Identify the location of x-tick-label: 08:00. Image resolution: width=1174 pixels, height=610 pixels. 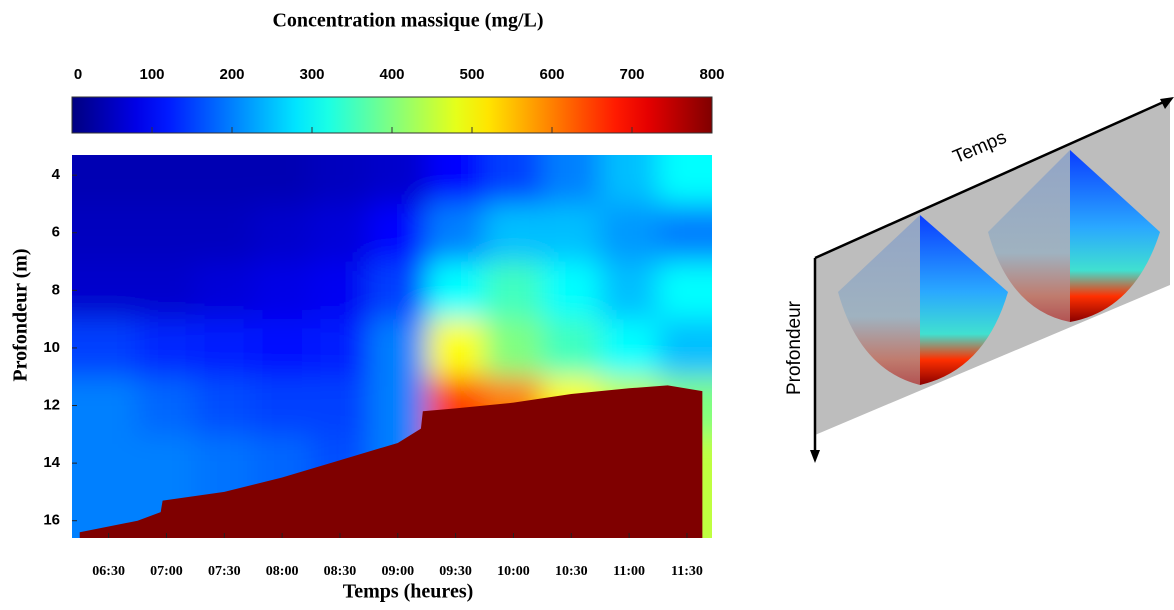
(282, 571).